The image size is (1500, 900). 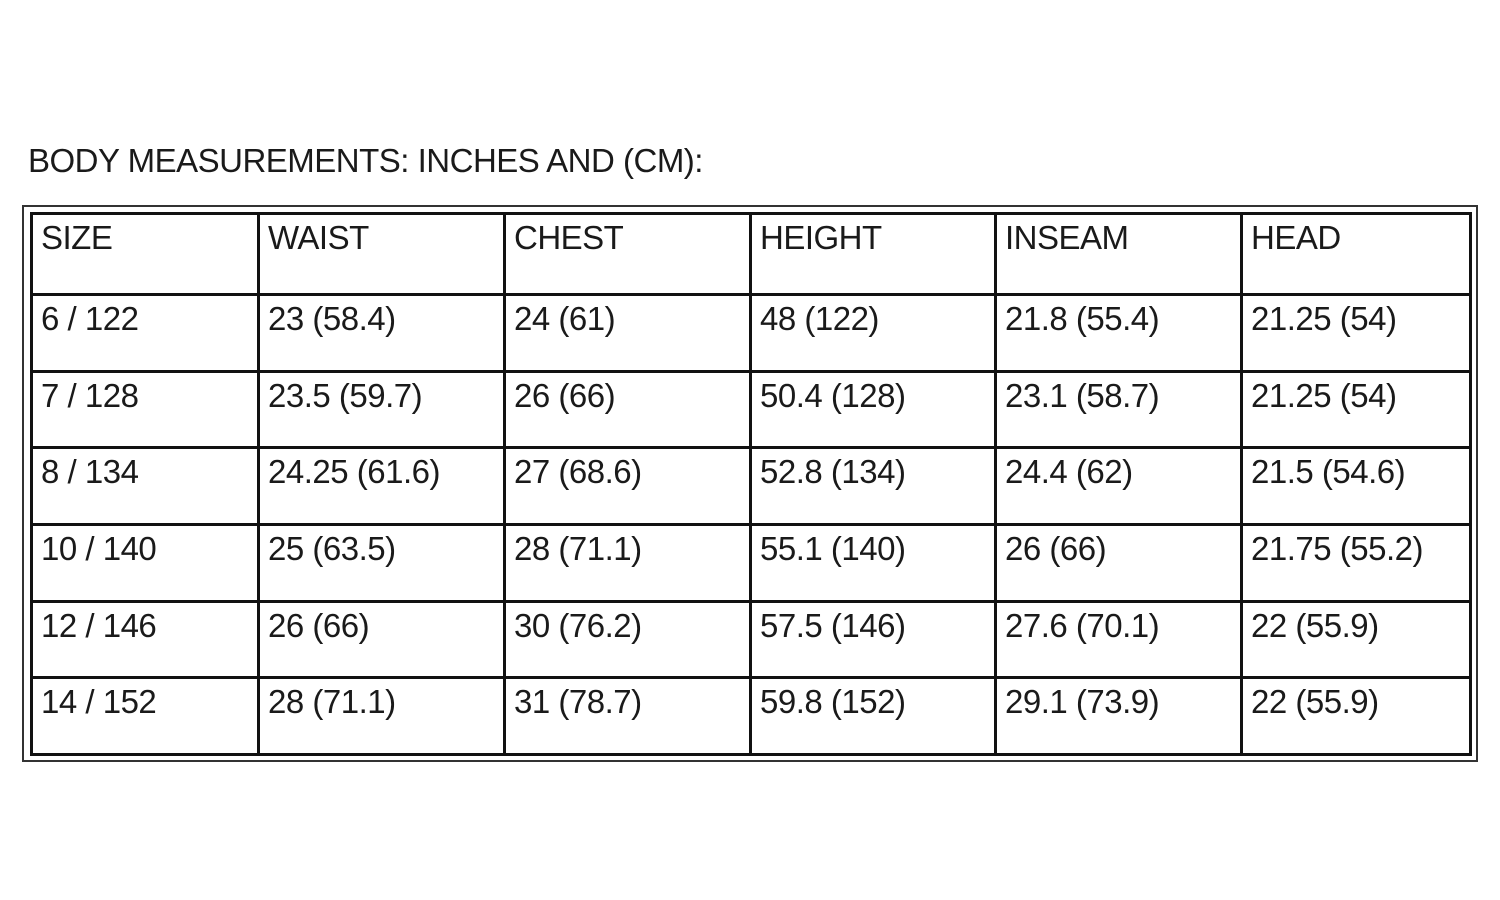 What do you see at coordinates (627, 639) in the screenshot?
I see `cell: 30 (76.2)` at bounding box center [627, 639].